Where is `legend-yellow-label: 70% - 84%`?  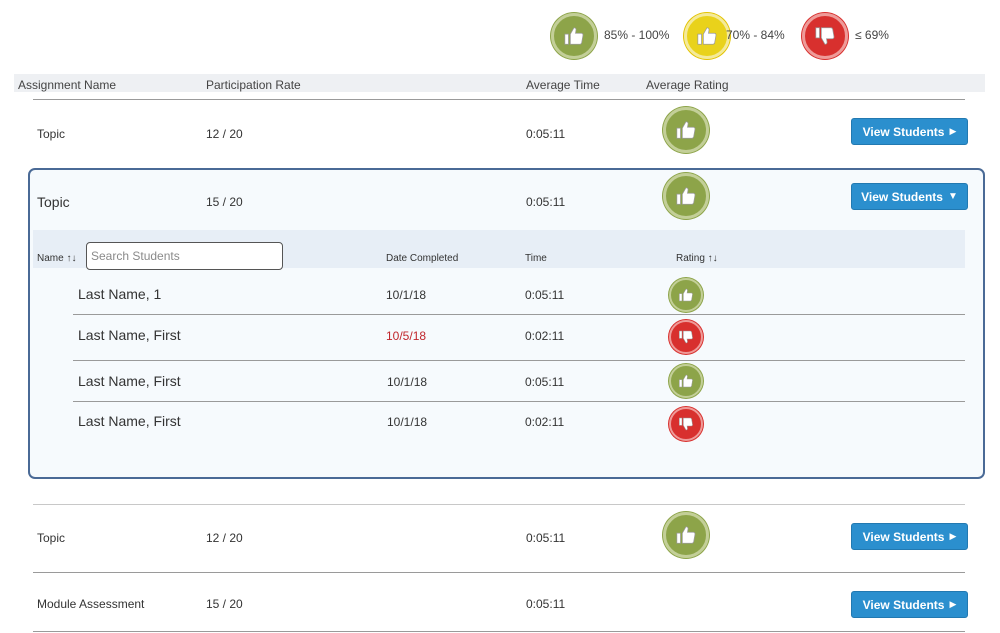
legend-yellow-label: 70% - 84% is located at coordinates (755, 35).